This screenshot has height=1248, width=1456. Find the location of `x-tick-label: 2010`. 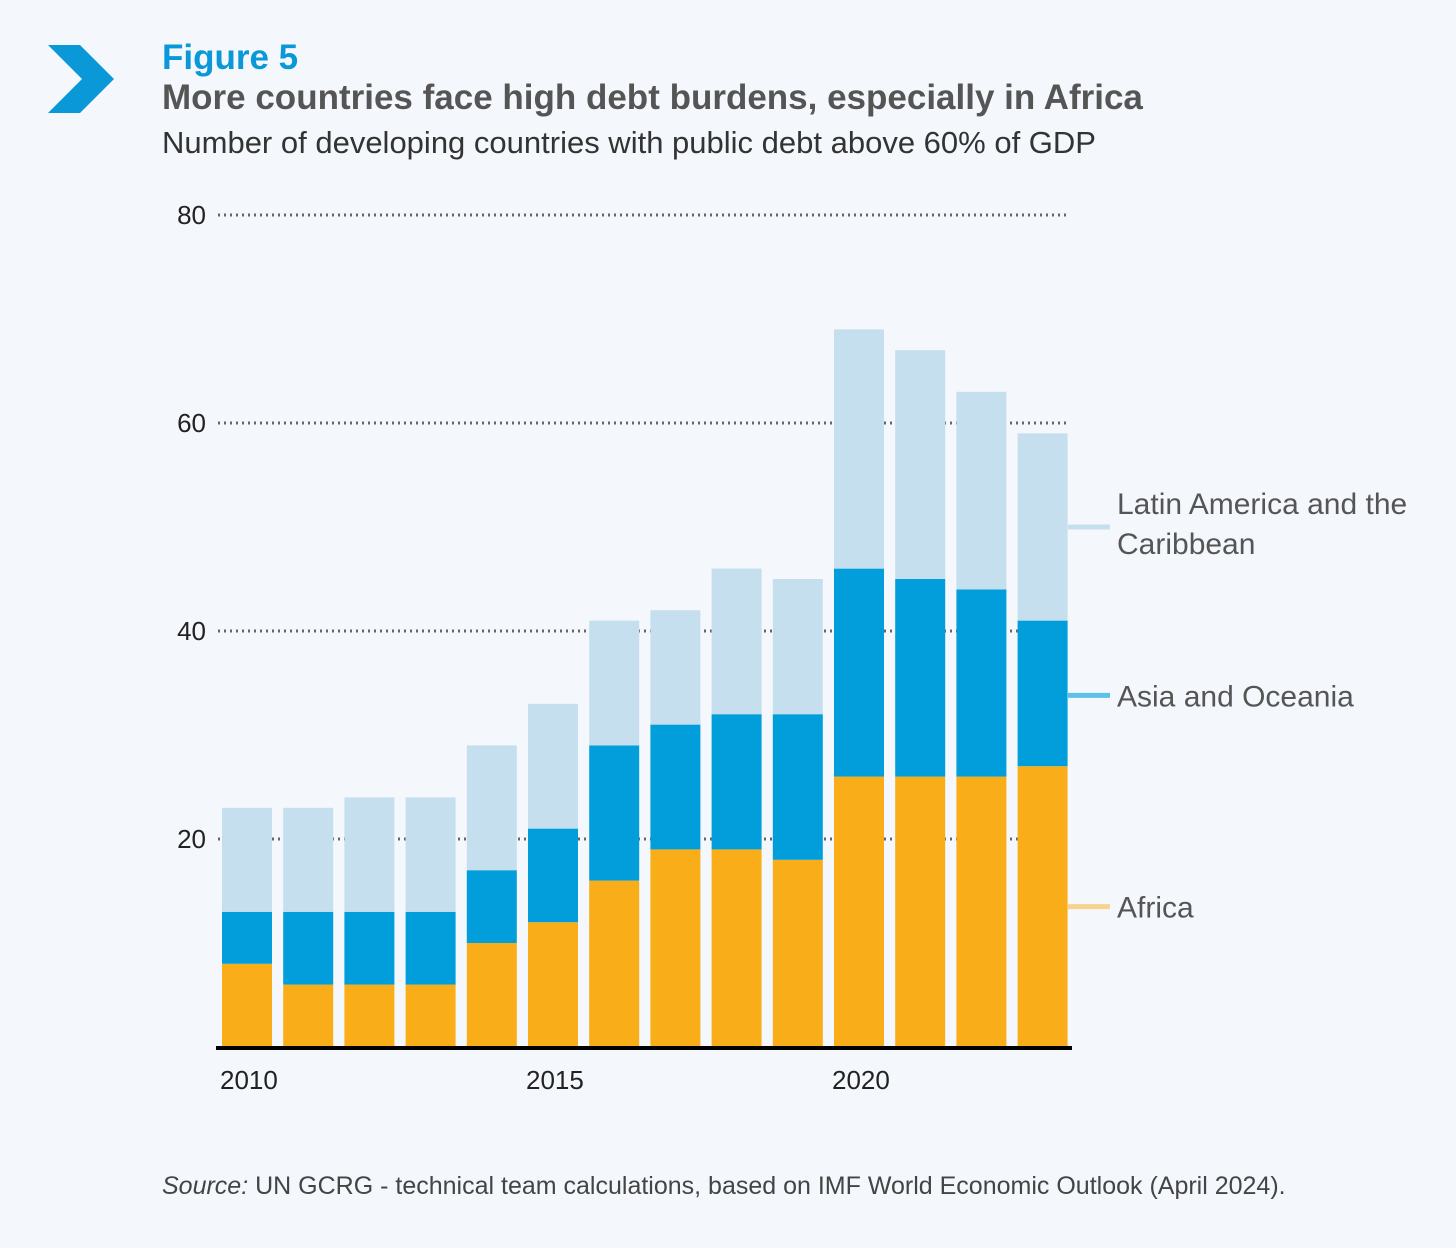

x-tick-label: 2010 is located at coordinates (249, 1080).